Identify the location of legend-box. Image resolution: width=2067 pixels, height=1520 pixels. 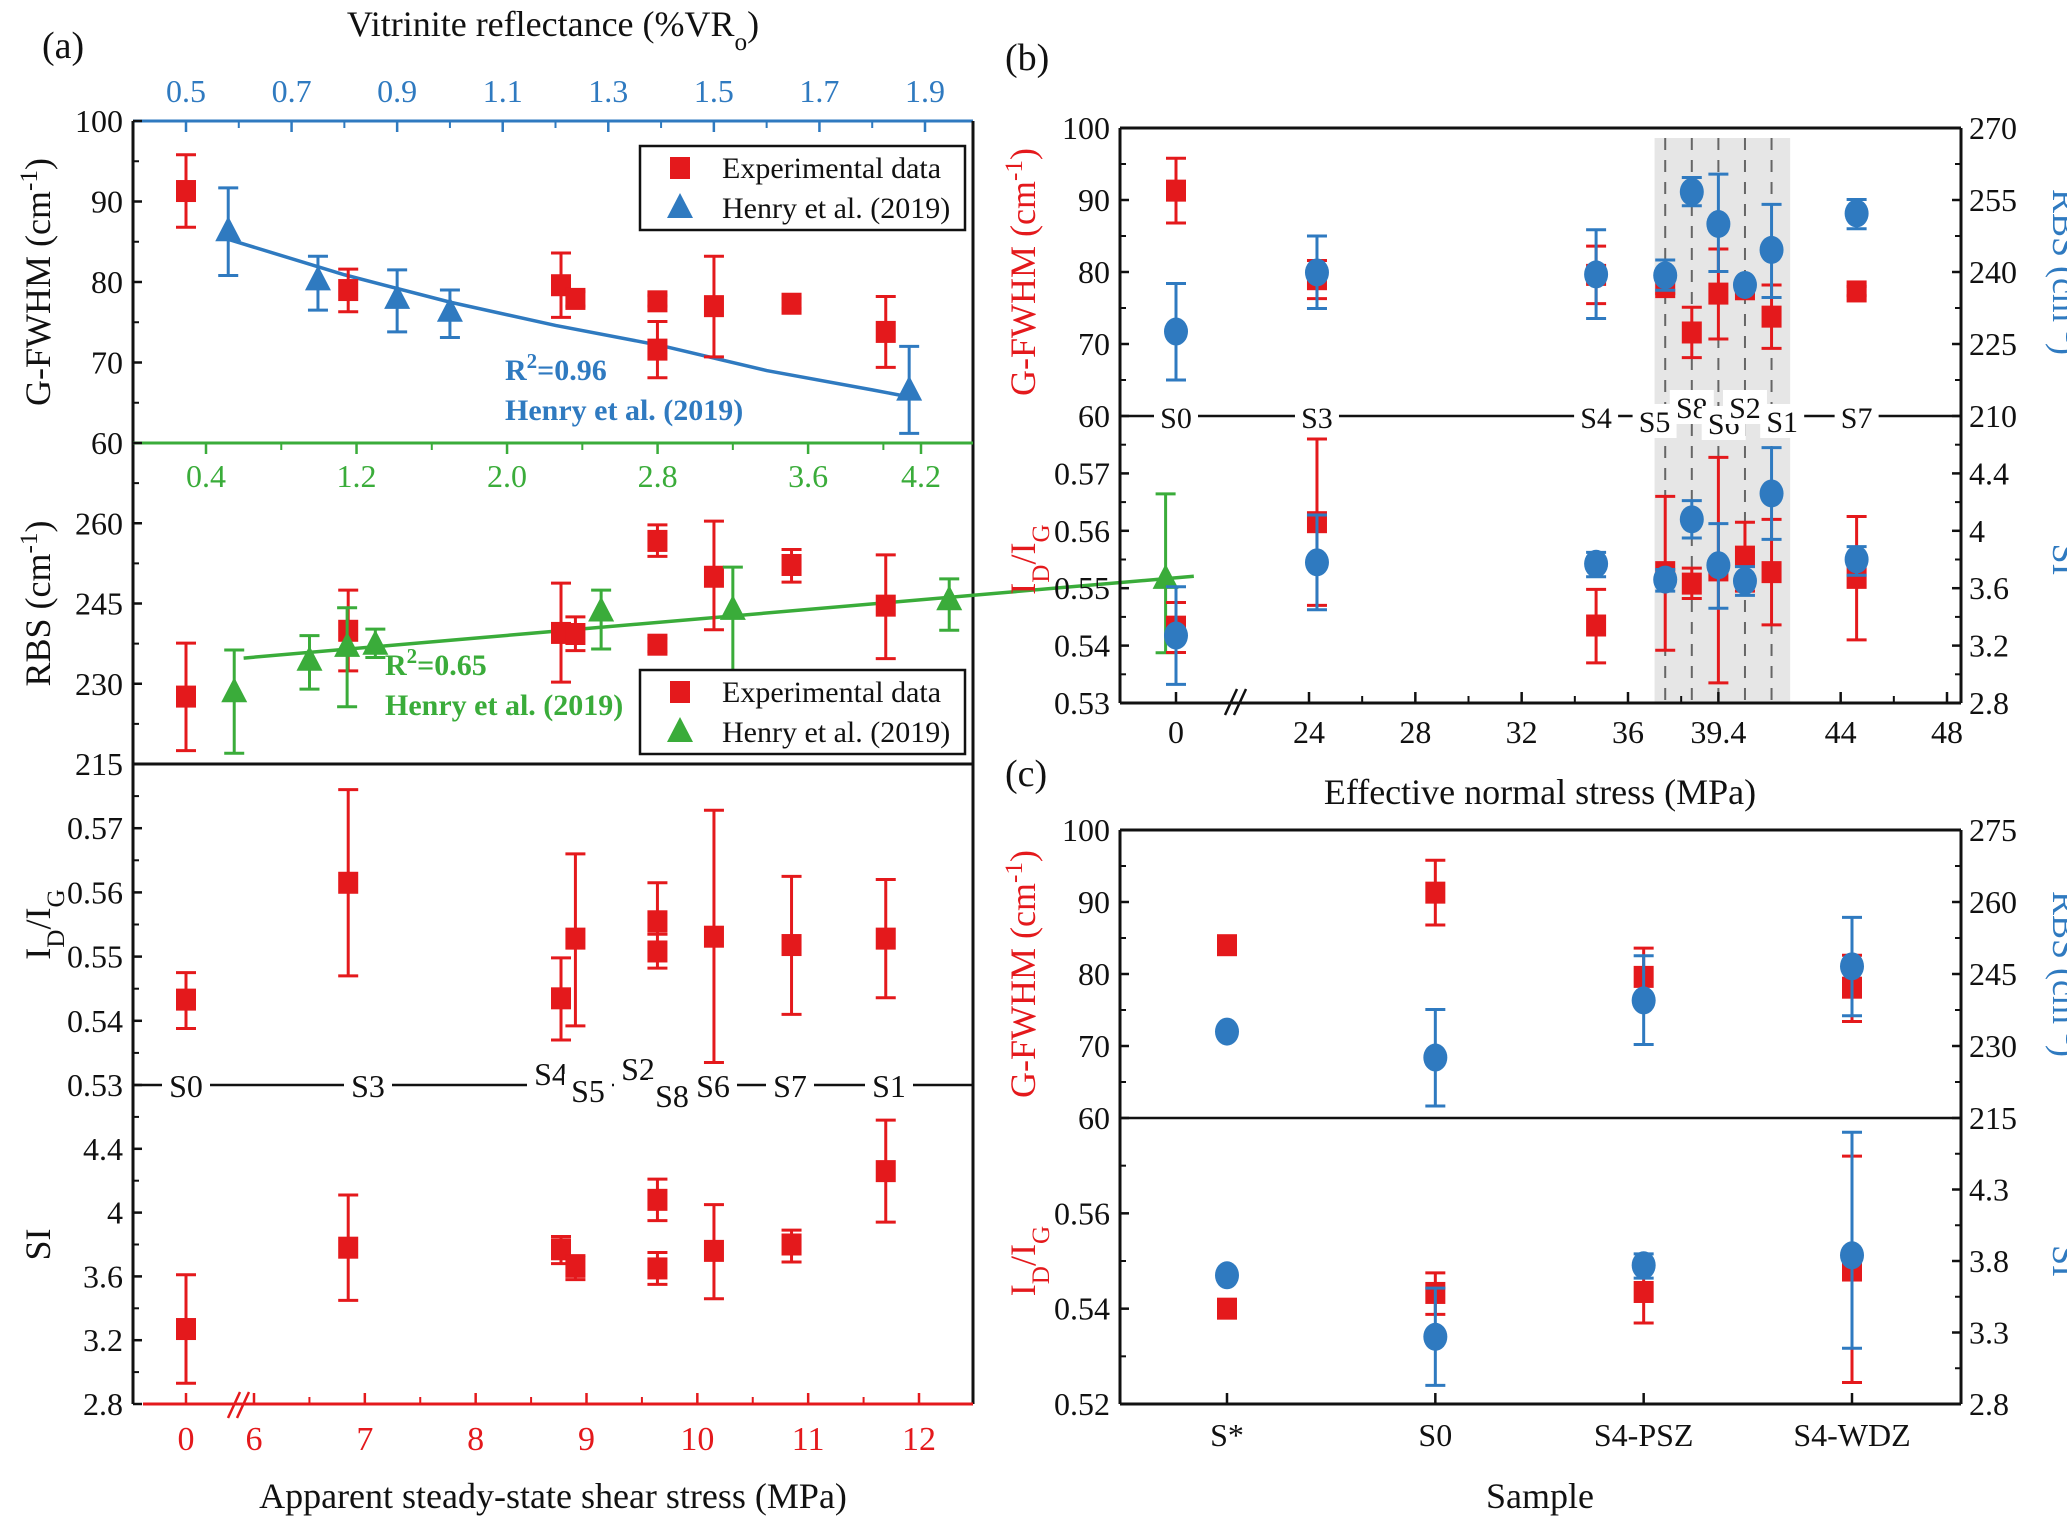
(802, 712).